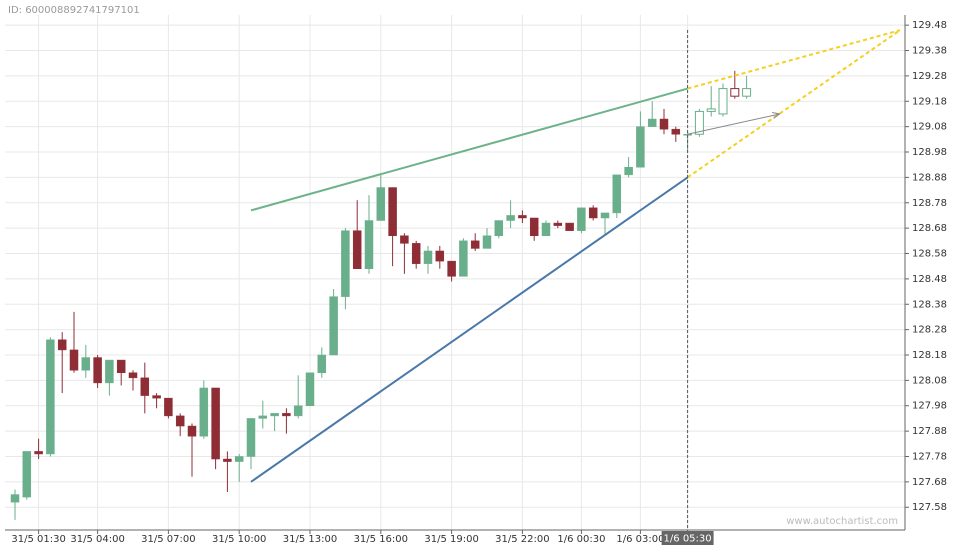  I want to click on y-tick-label: 129.28, so click(929, 76).